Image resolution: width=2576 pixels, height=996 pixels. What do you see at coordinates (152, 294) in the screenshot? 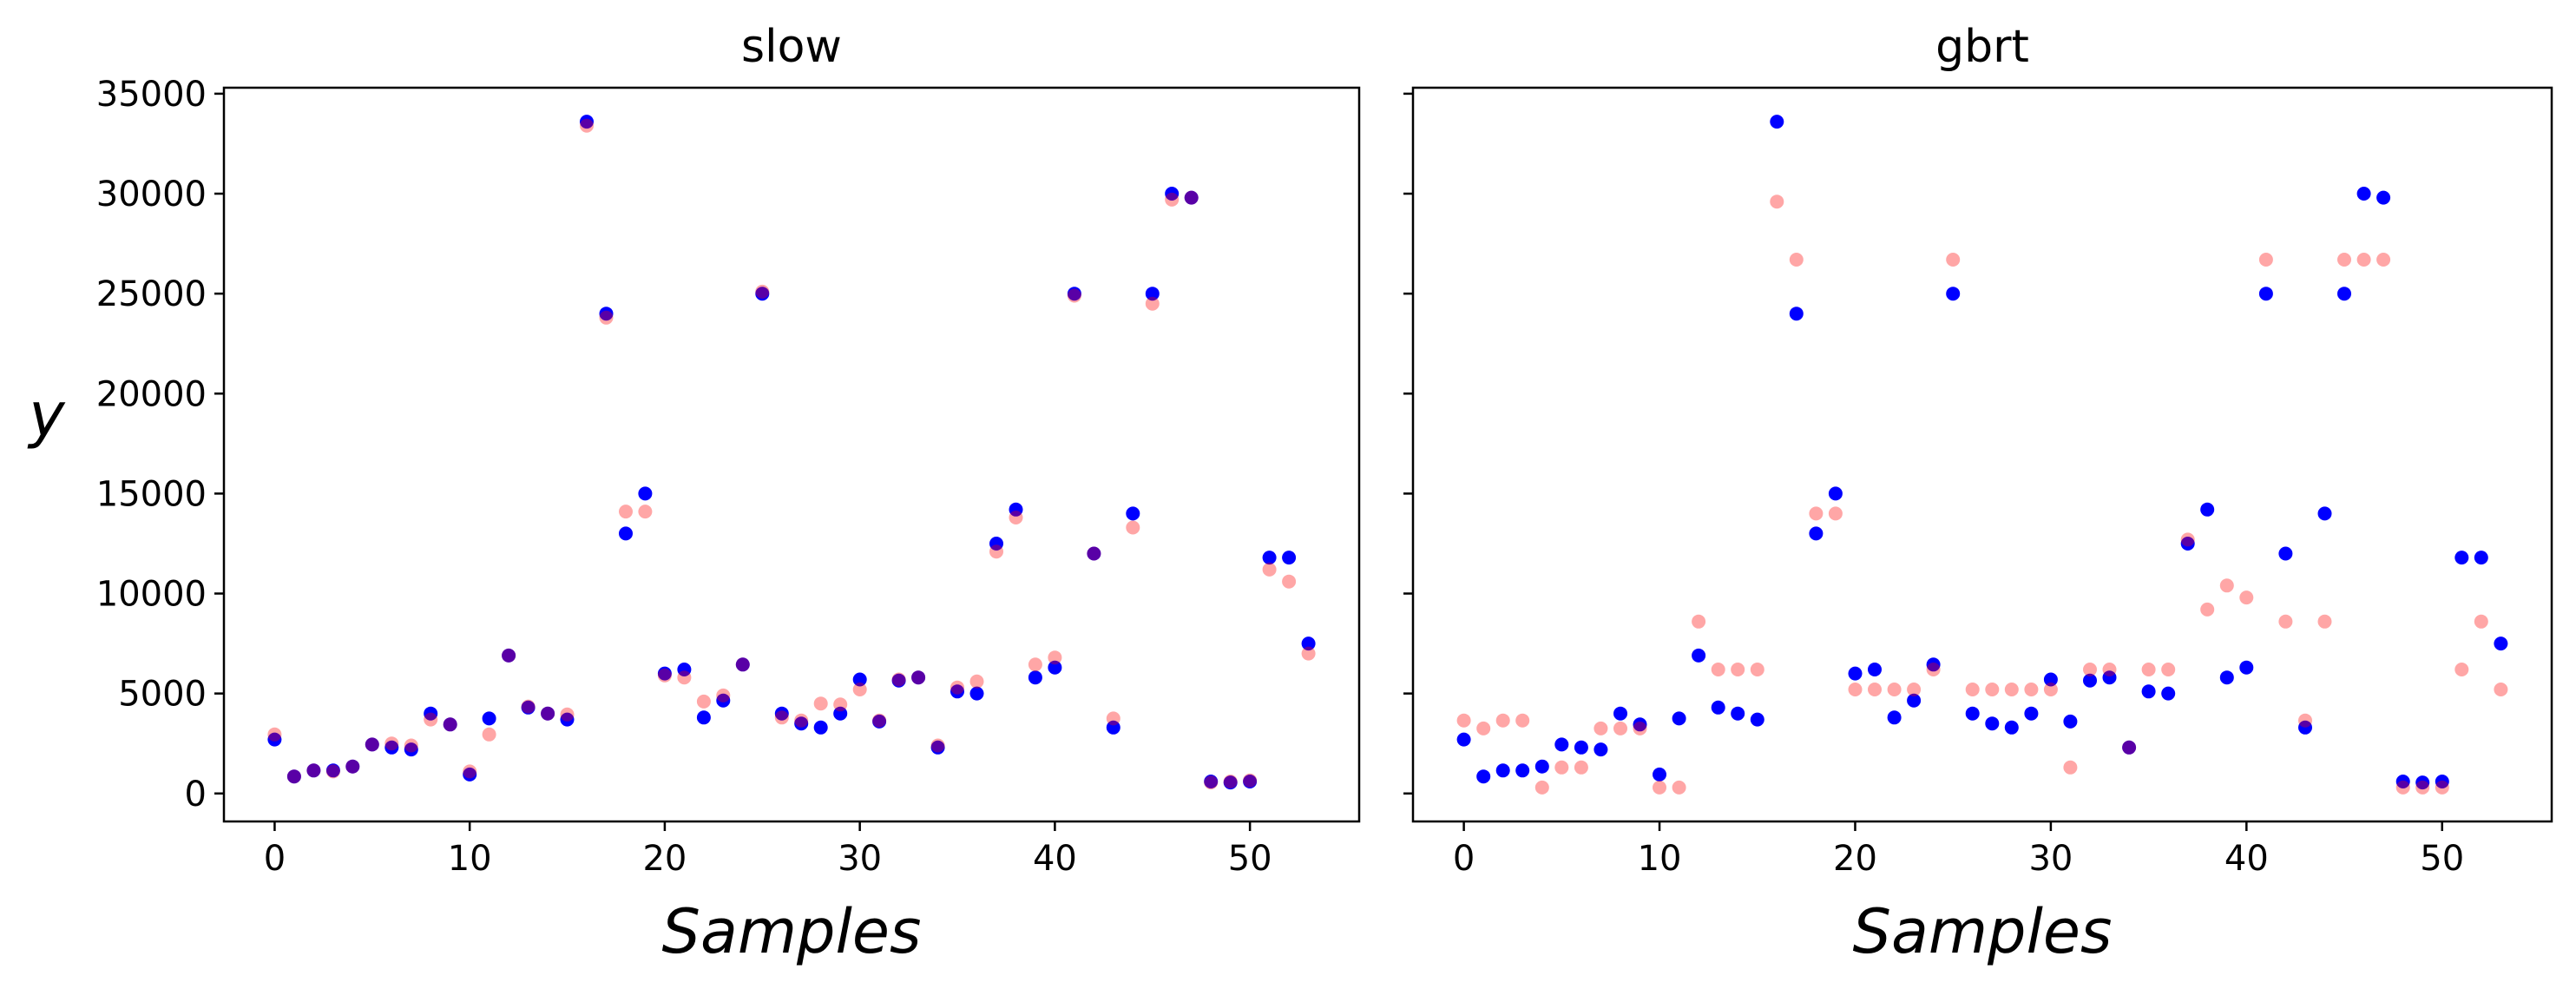
I see `y-tick-label: 25000` at bounding box center [152, 294].